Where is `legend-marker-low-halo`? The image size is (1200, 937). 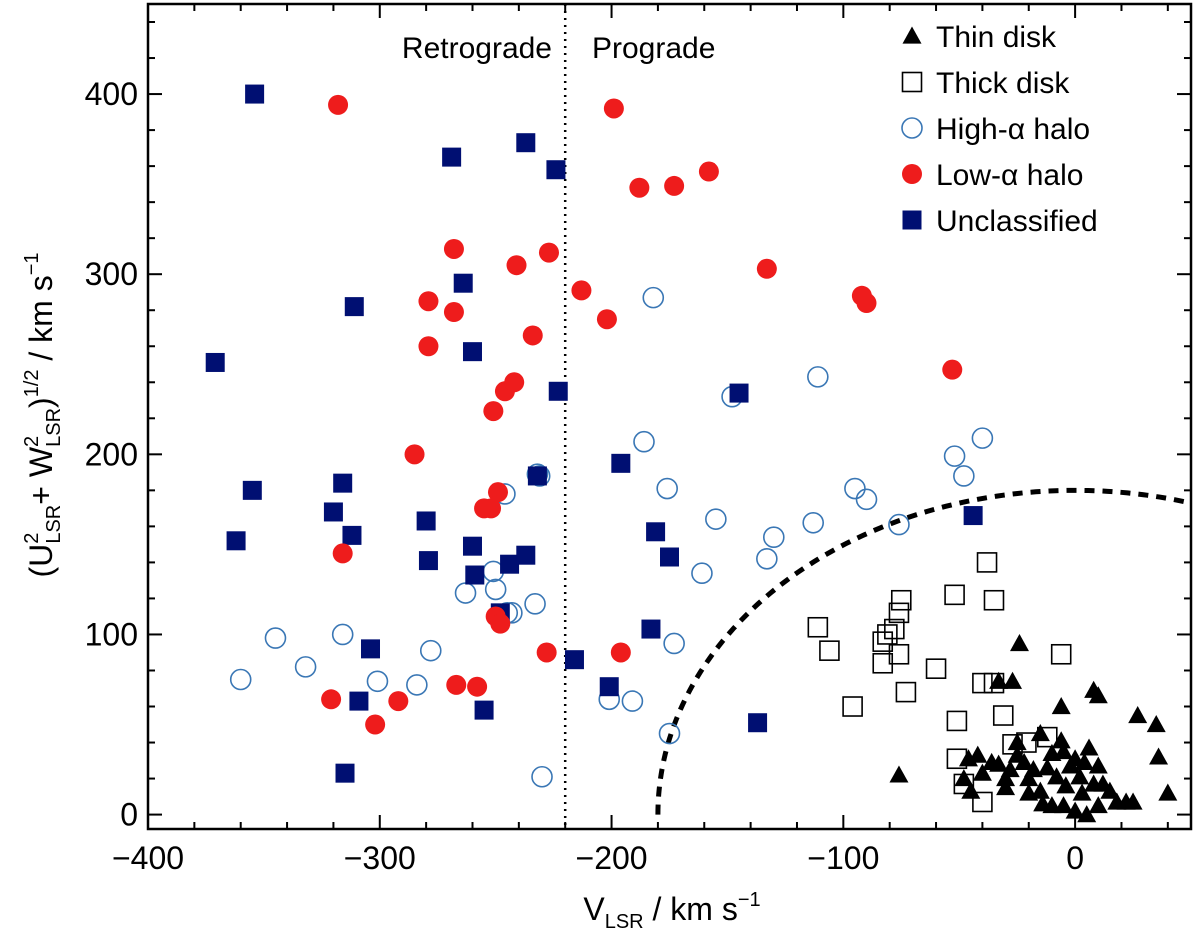 legend-marker-low-halo is located at coordinates (912, 174).